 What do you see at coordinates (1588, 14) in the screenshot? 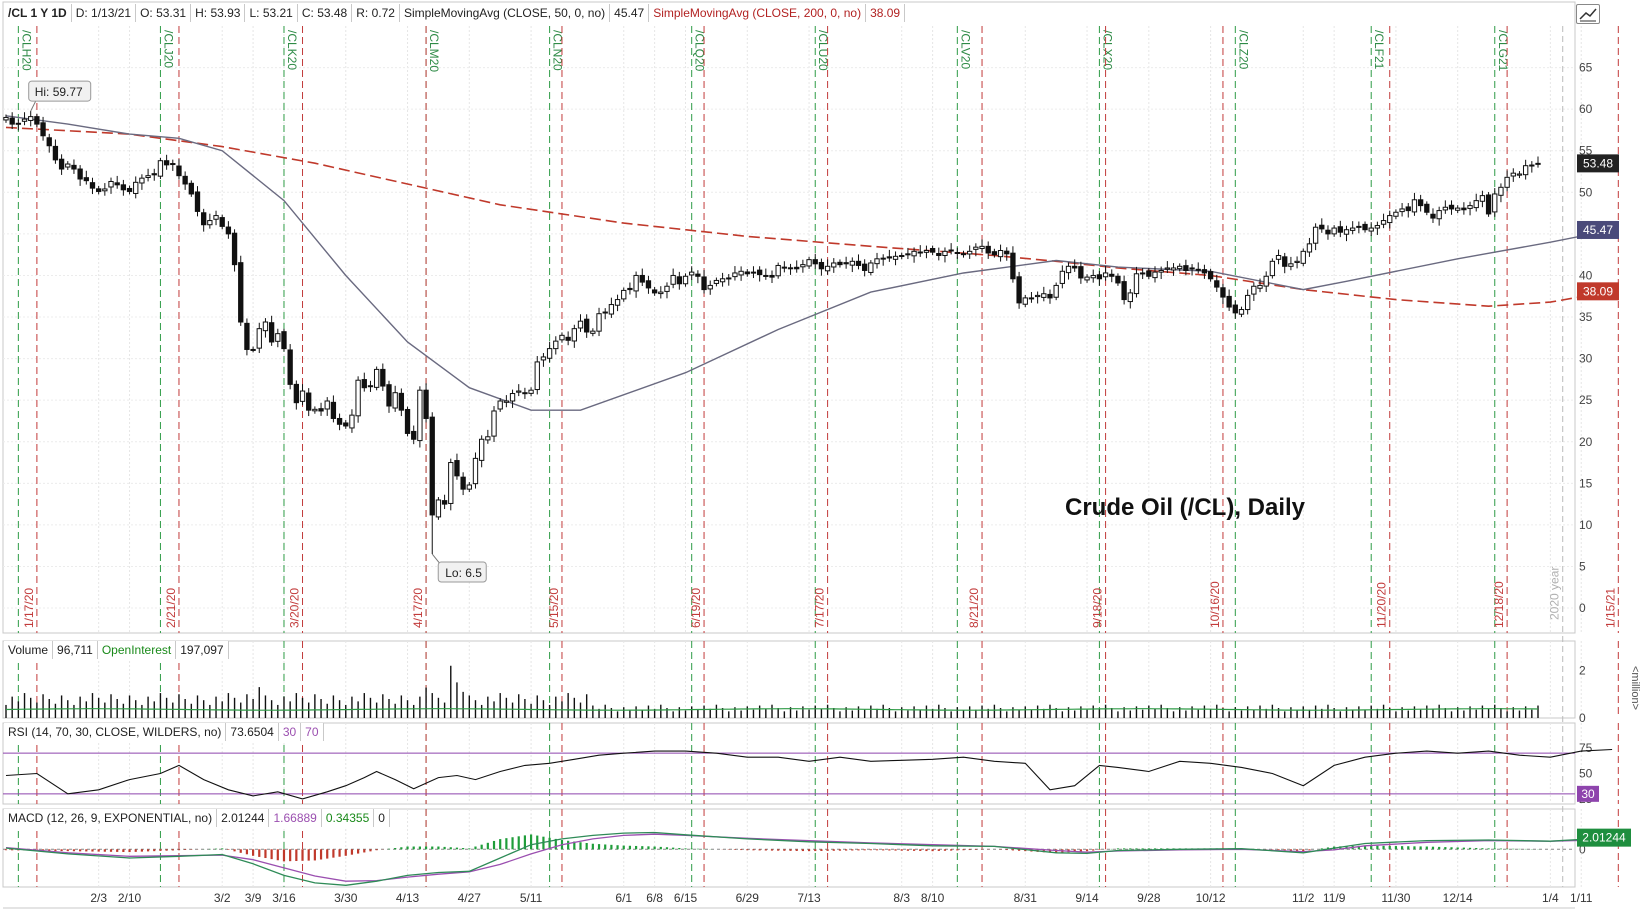
I see `drawing-tools-icon` at bounding box center [1588, 14].